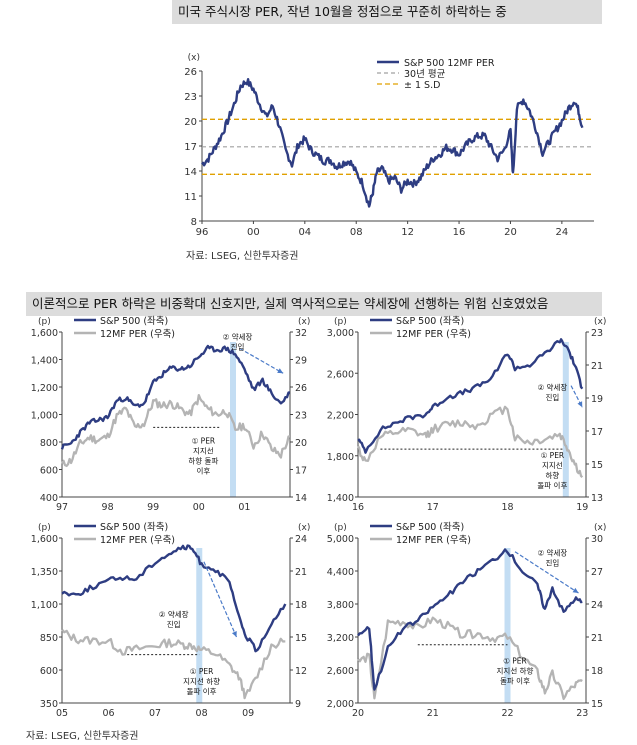  Describe the element at coordinates (425, 74) in the screenshot. I see `legend-label-mean: 30년 평균` at that location.